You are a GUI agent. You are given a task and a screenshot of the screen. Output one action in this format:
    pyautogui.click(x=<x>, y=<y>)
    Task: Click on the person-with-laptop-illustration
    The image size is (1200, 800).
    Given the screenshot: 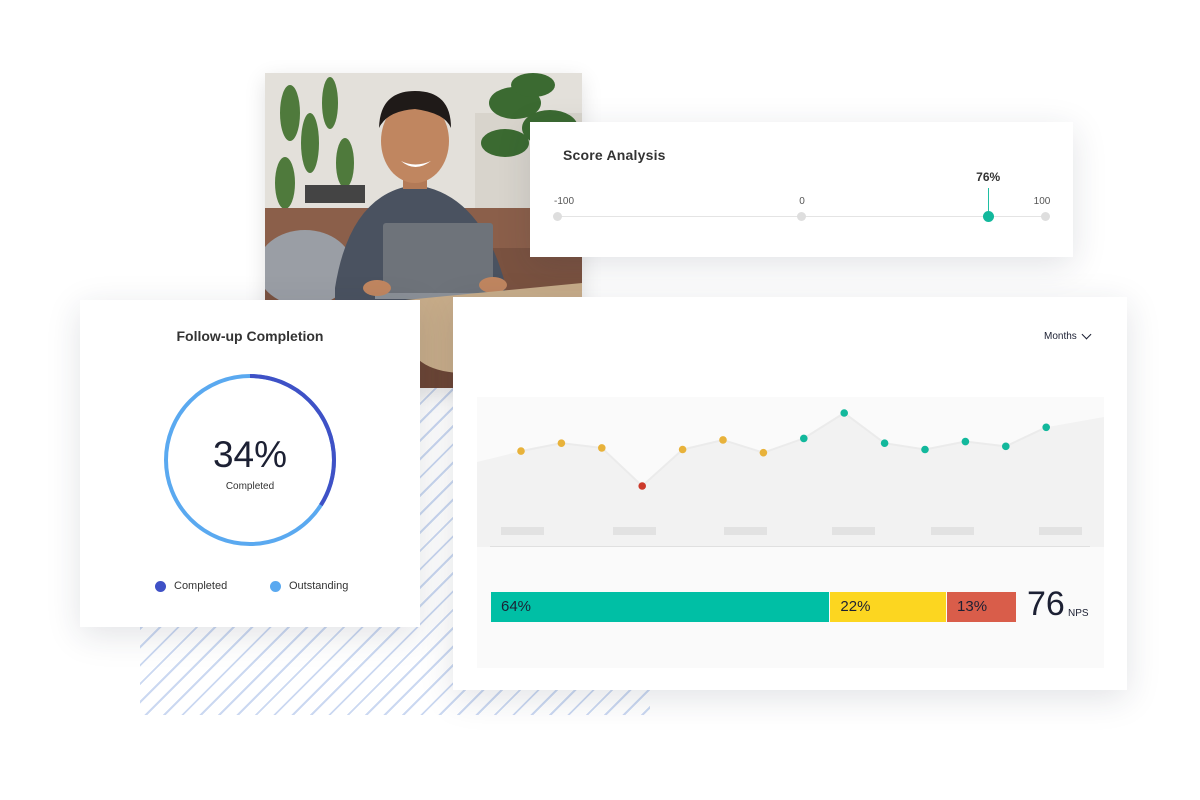 What is the action you would take?
    pyautogui.click(x=423, y=230)
    